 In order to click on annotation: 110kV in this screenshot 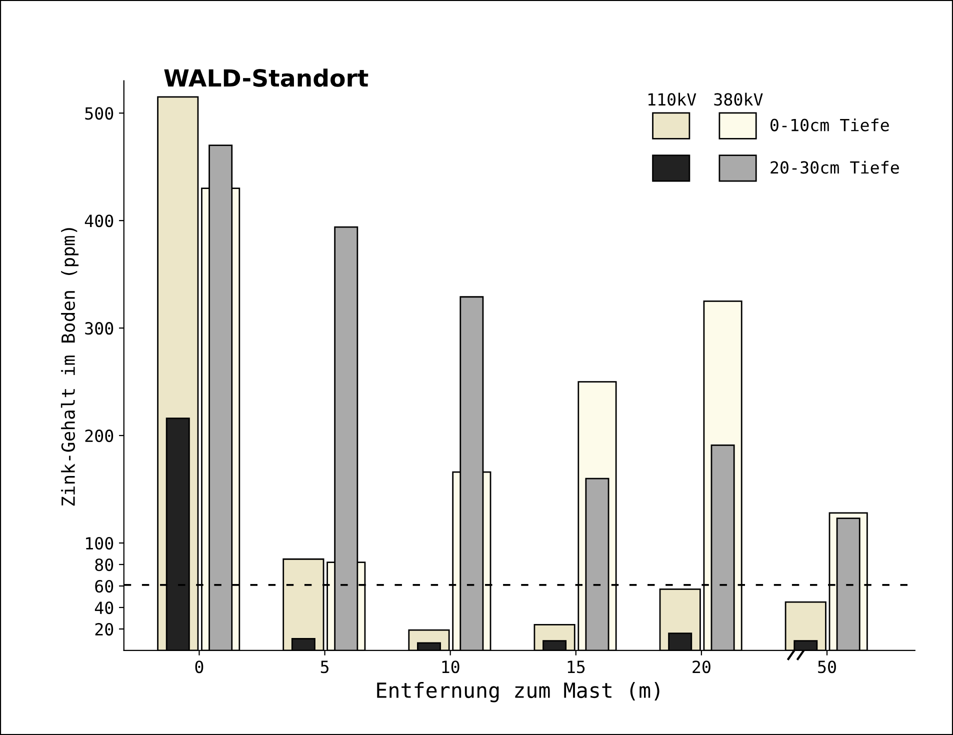, I will do `click(672, 99)`.